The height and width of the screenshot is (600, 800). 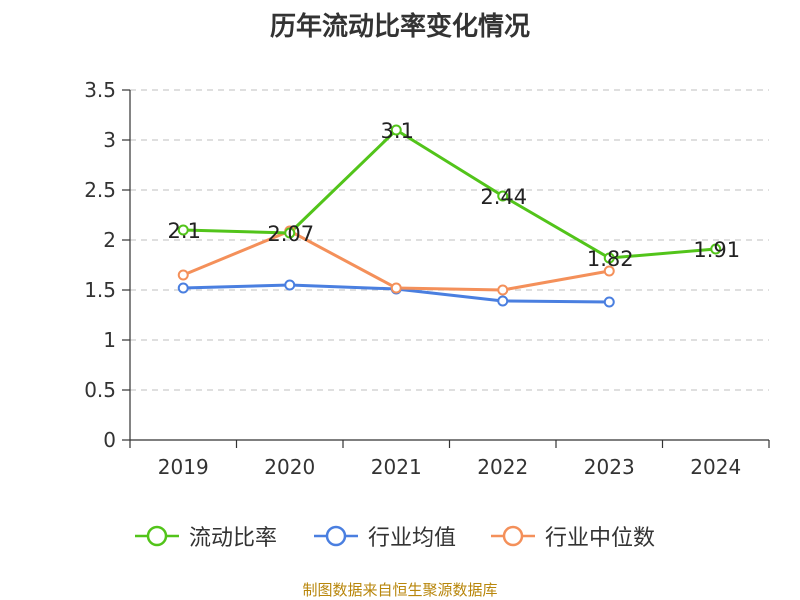 I want to click on y-tick-label: 2, so click(x=109, y=240).